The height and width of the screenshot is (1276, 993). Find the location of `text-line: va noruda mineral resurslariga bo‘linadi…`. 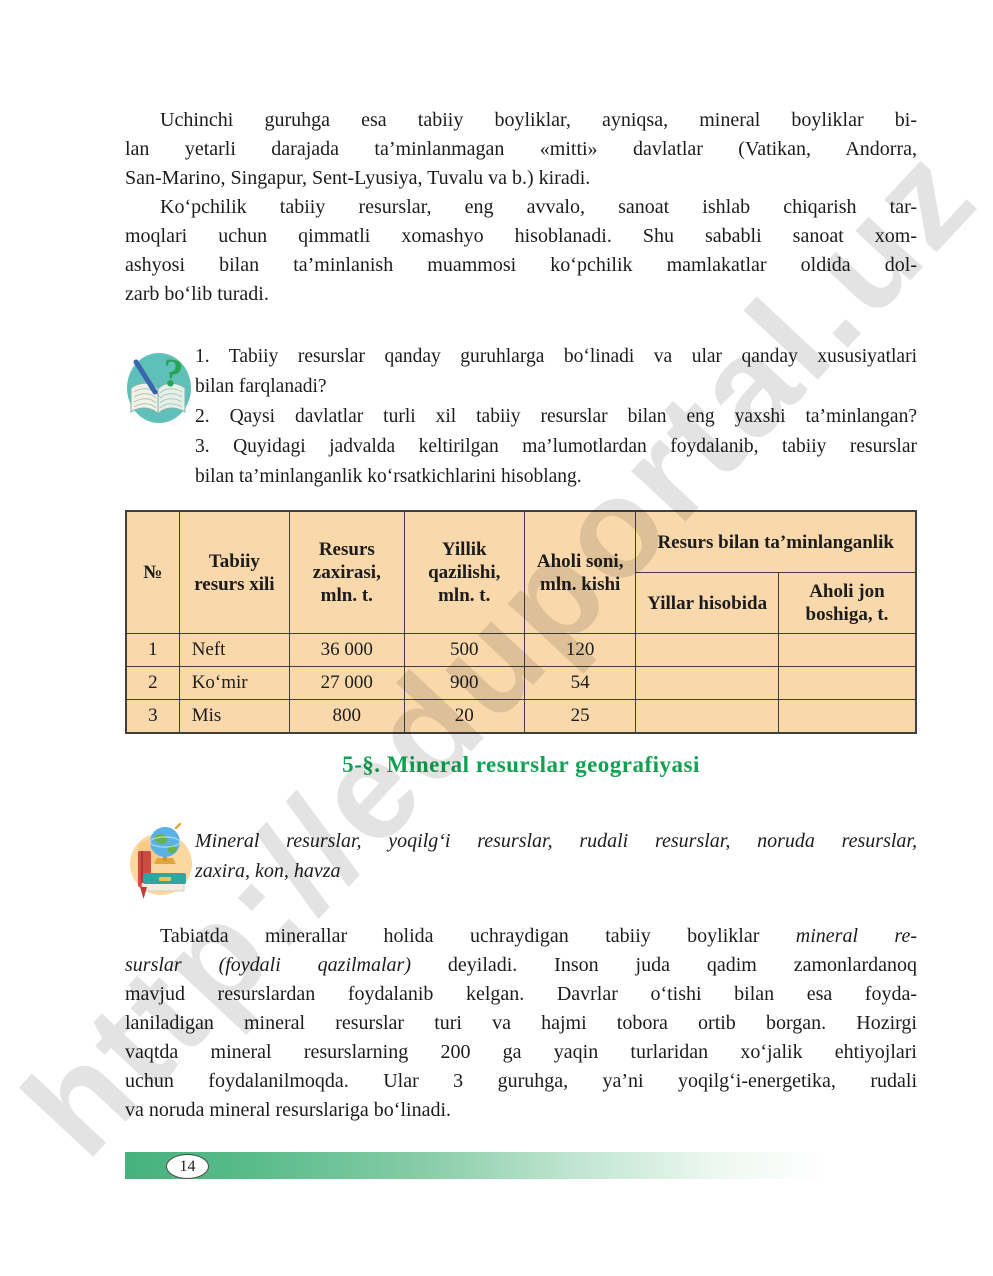

text-line: va noruda mineral resurslariga bo‘linadi… is located at coordinates (521, 1110).